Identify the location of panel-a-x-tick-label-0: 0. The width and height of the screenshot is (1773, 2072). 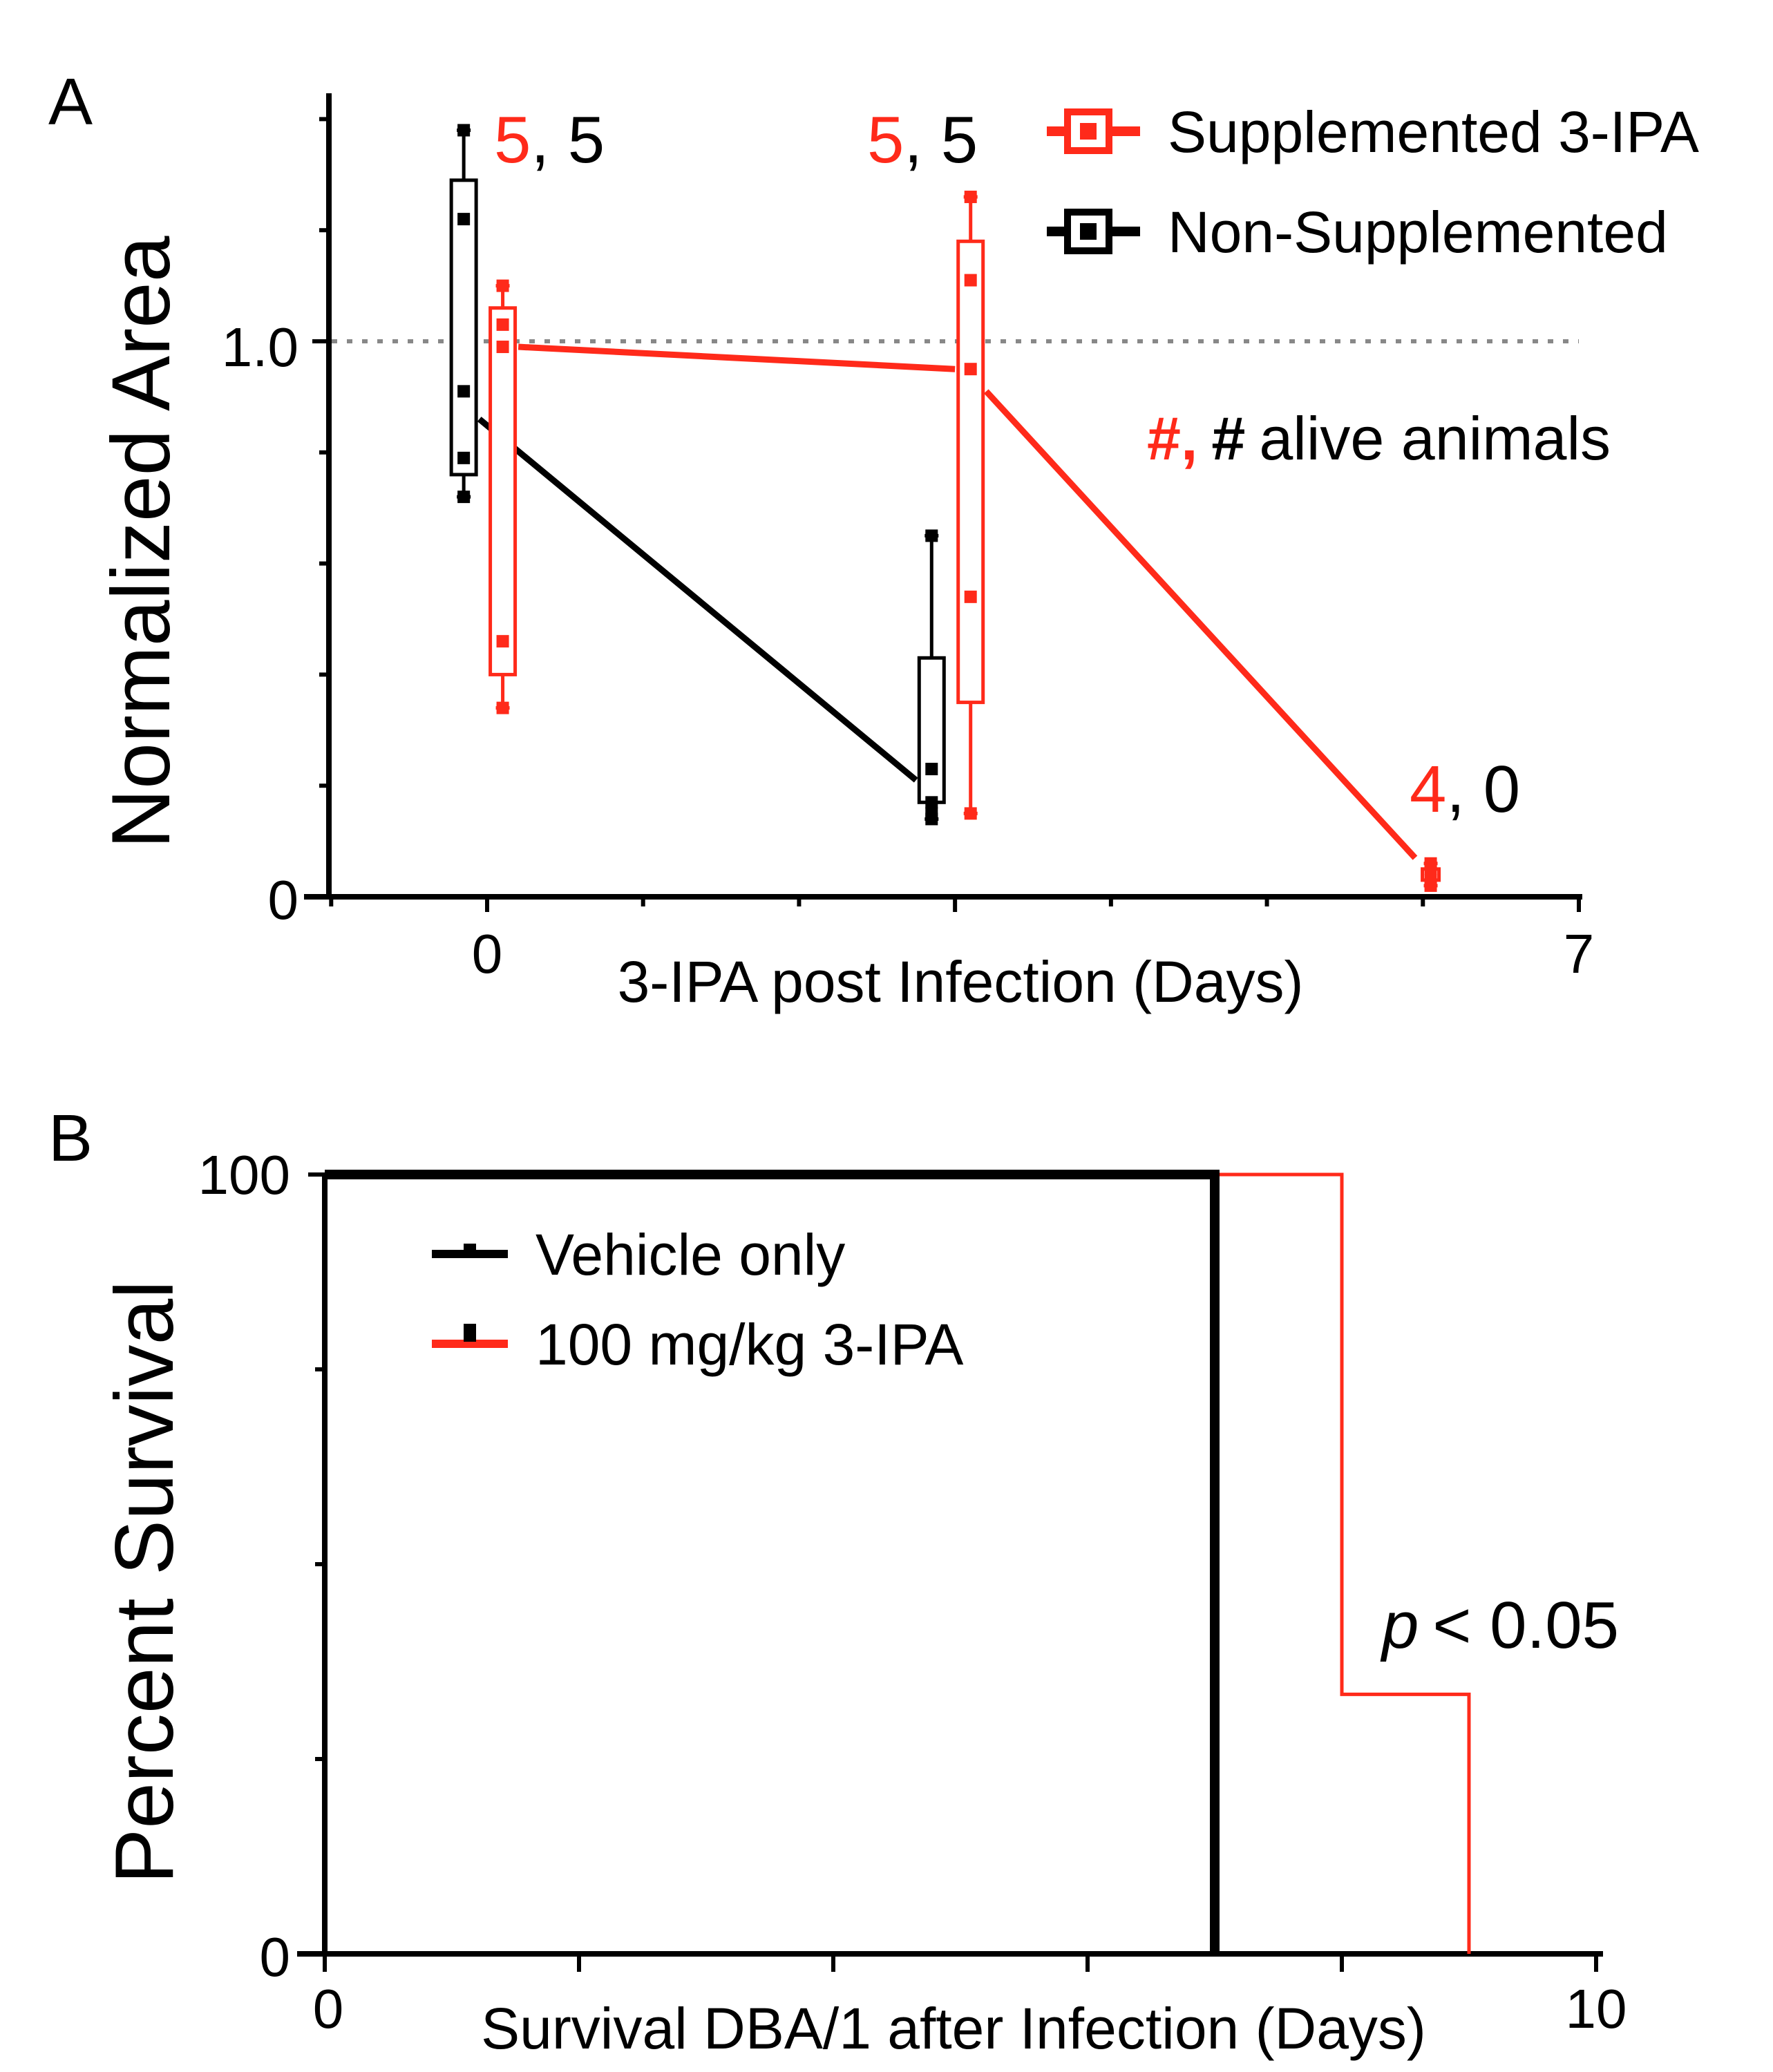
(488, 954).